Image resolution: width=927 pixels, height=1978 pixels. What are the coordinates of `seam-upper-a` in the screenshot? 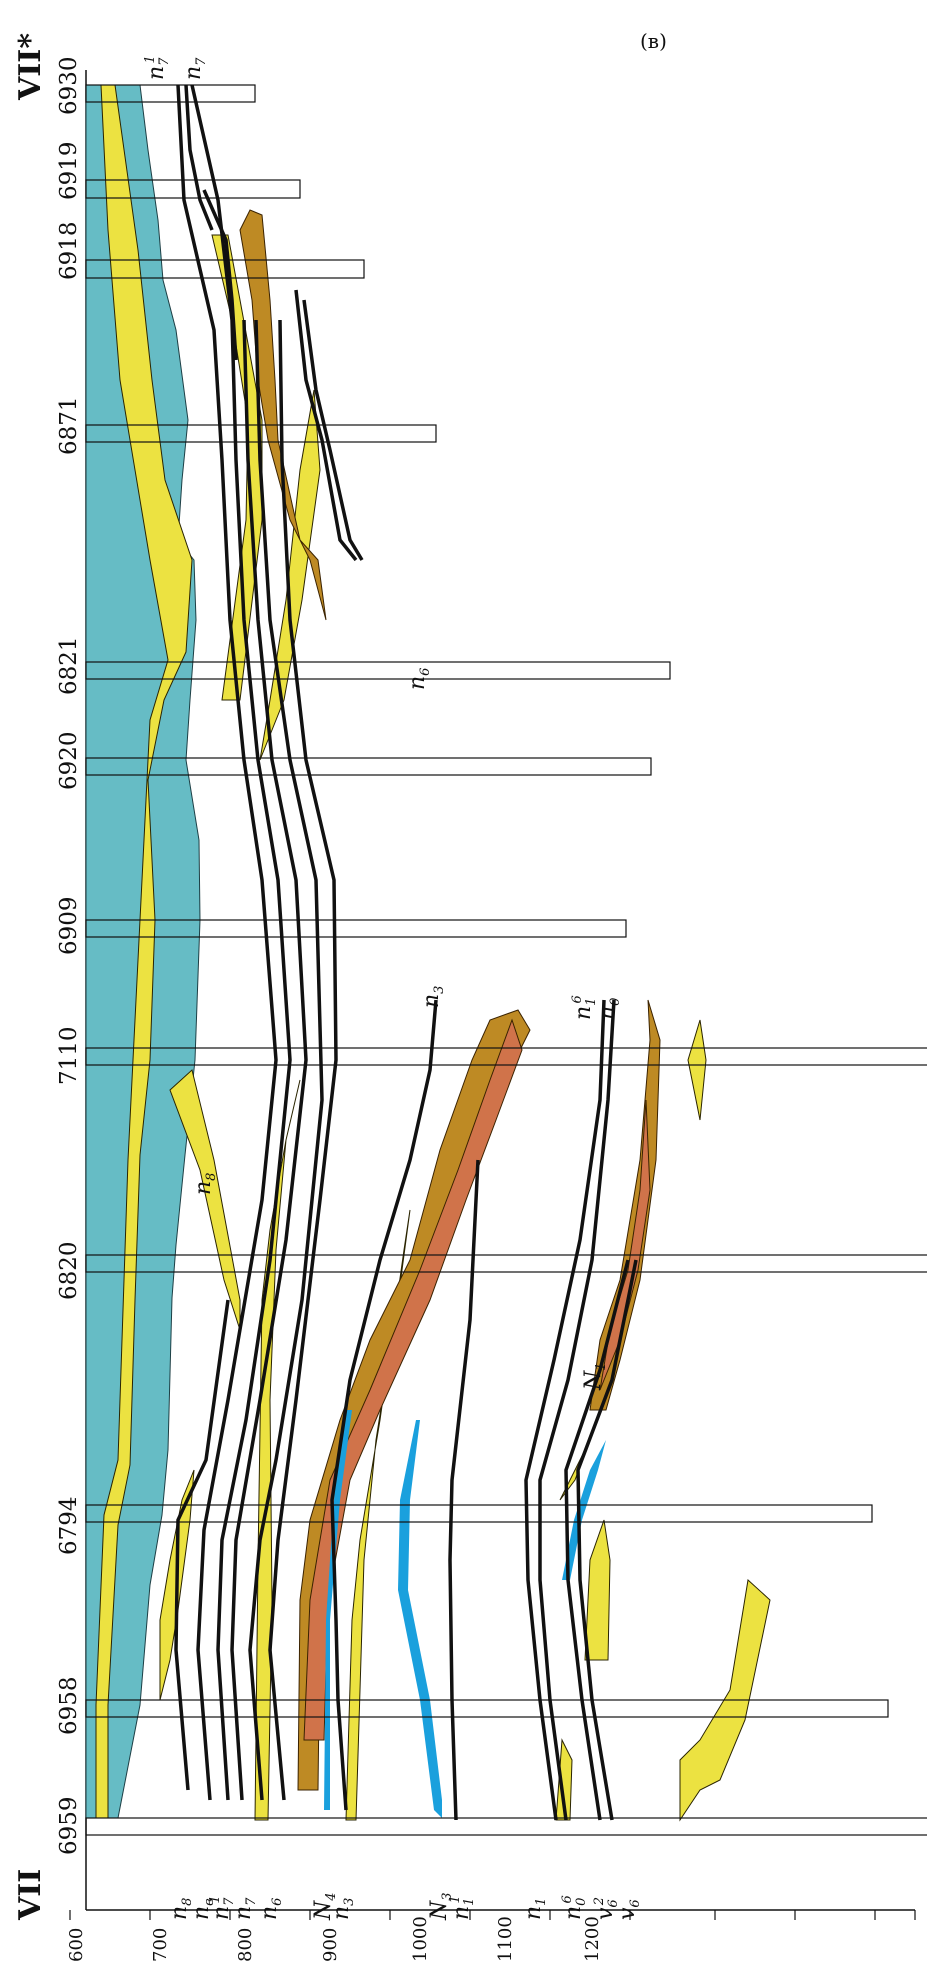 It's located at (199, 157).